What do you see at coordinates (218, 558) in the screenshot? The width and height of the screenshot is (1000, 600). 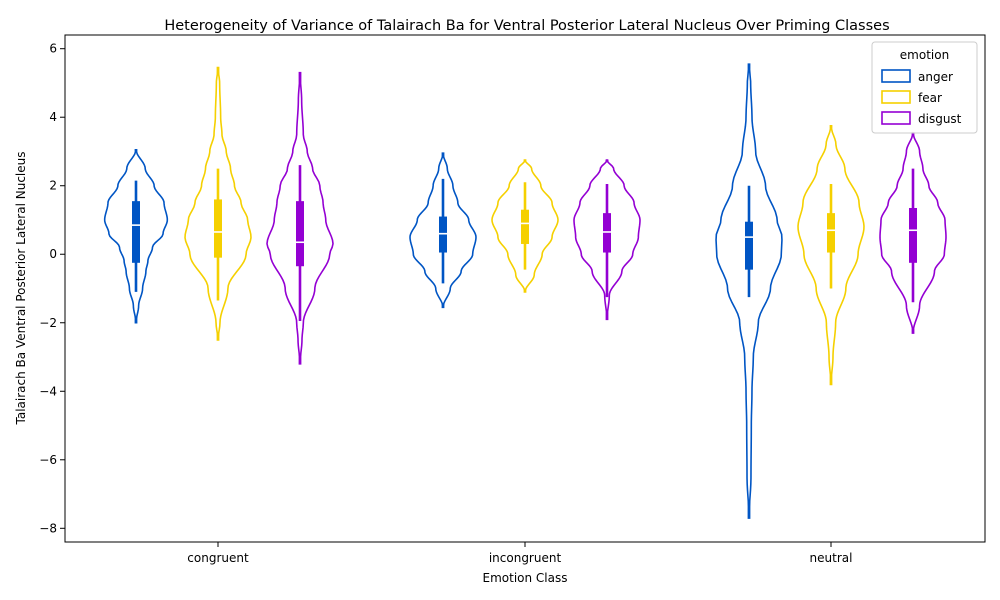 I see `x-tick-label-congruent: congruent` at bounding box center [218, 558].